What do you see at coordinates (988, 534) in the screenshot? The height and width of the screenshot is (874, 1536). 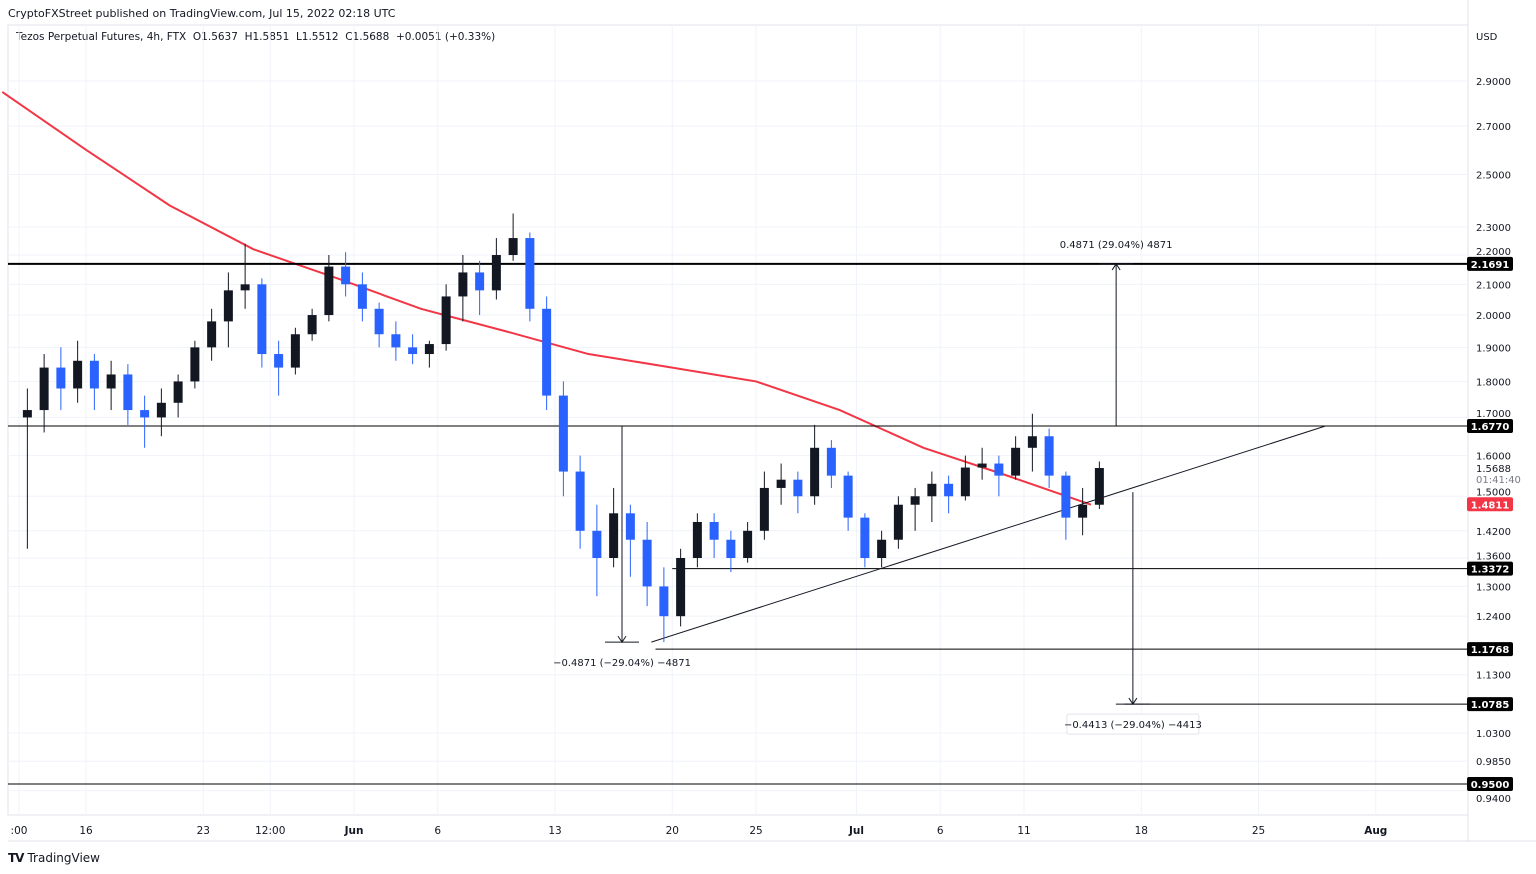 I see `ascending-trendline` at bounding box center [988, 534].